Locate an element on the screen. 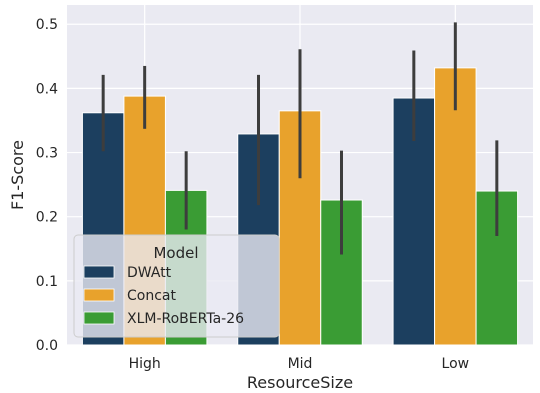 The width and height of the screenshot is (540, 393). x-tick-label: High is located at coordinates (145, 364).